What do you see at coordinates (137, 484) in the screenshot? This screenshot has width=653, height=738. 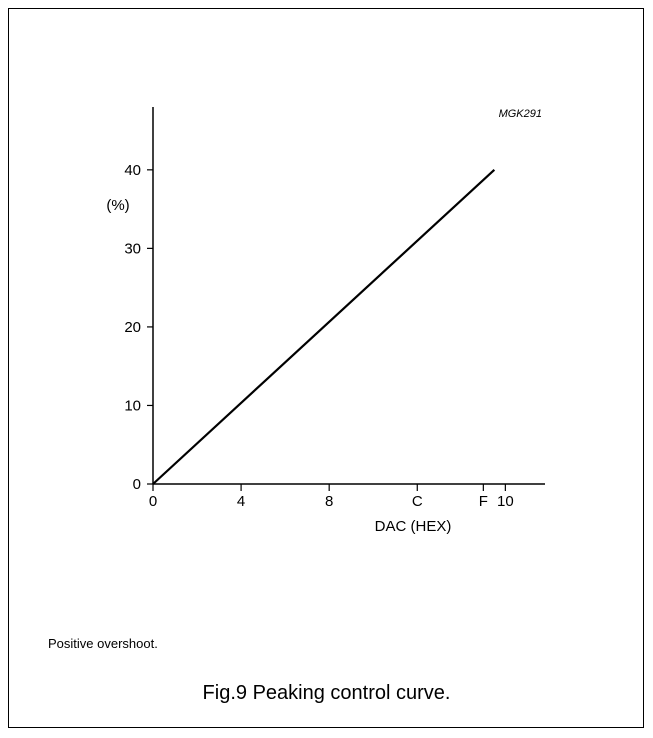 I see `y-tick-label: 0` at bounding box center [137, 484].